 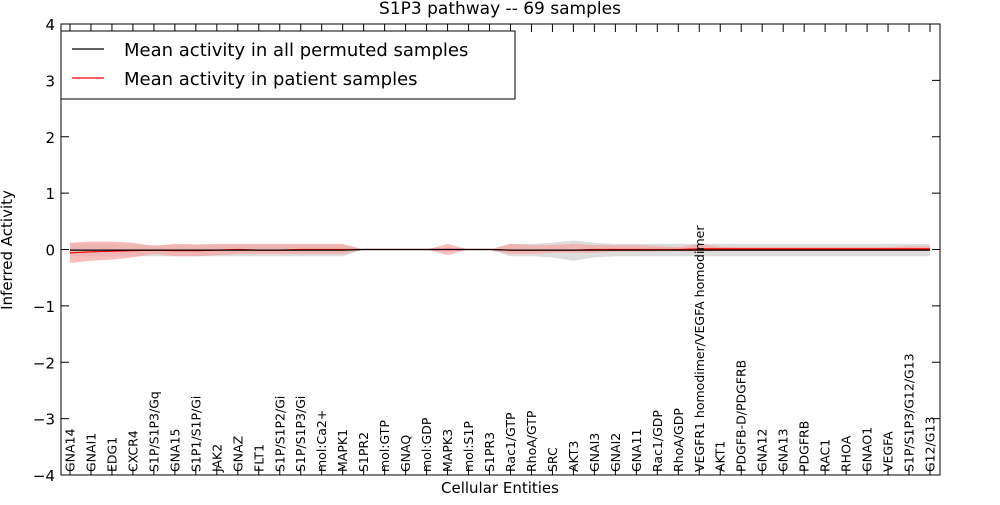 I want to click on x-tick-label: RhoA/GDP, so click(x=678, y=440).